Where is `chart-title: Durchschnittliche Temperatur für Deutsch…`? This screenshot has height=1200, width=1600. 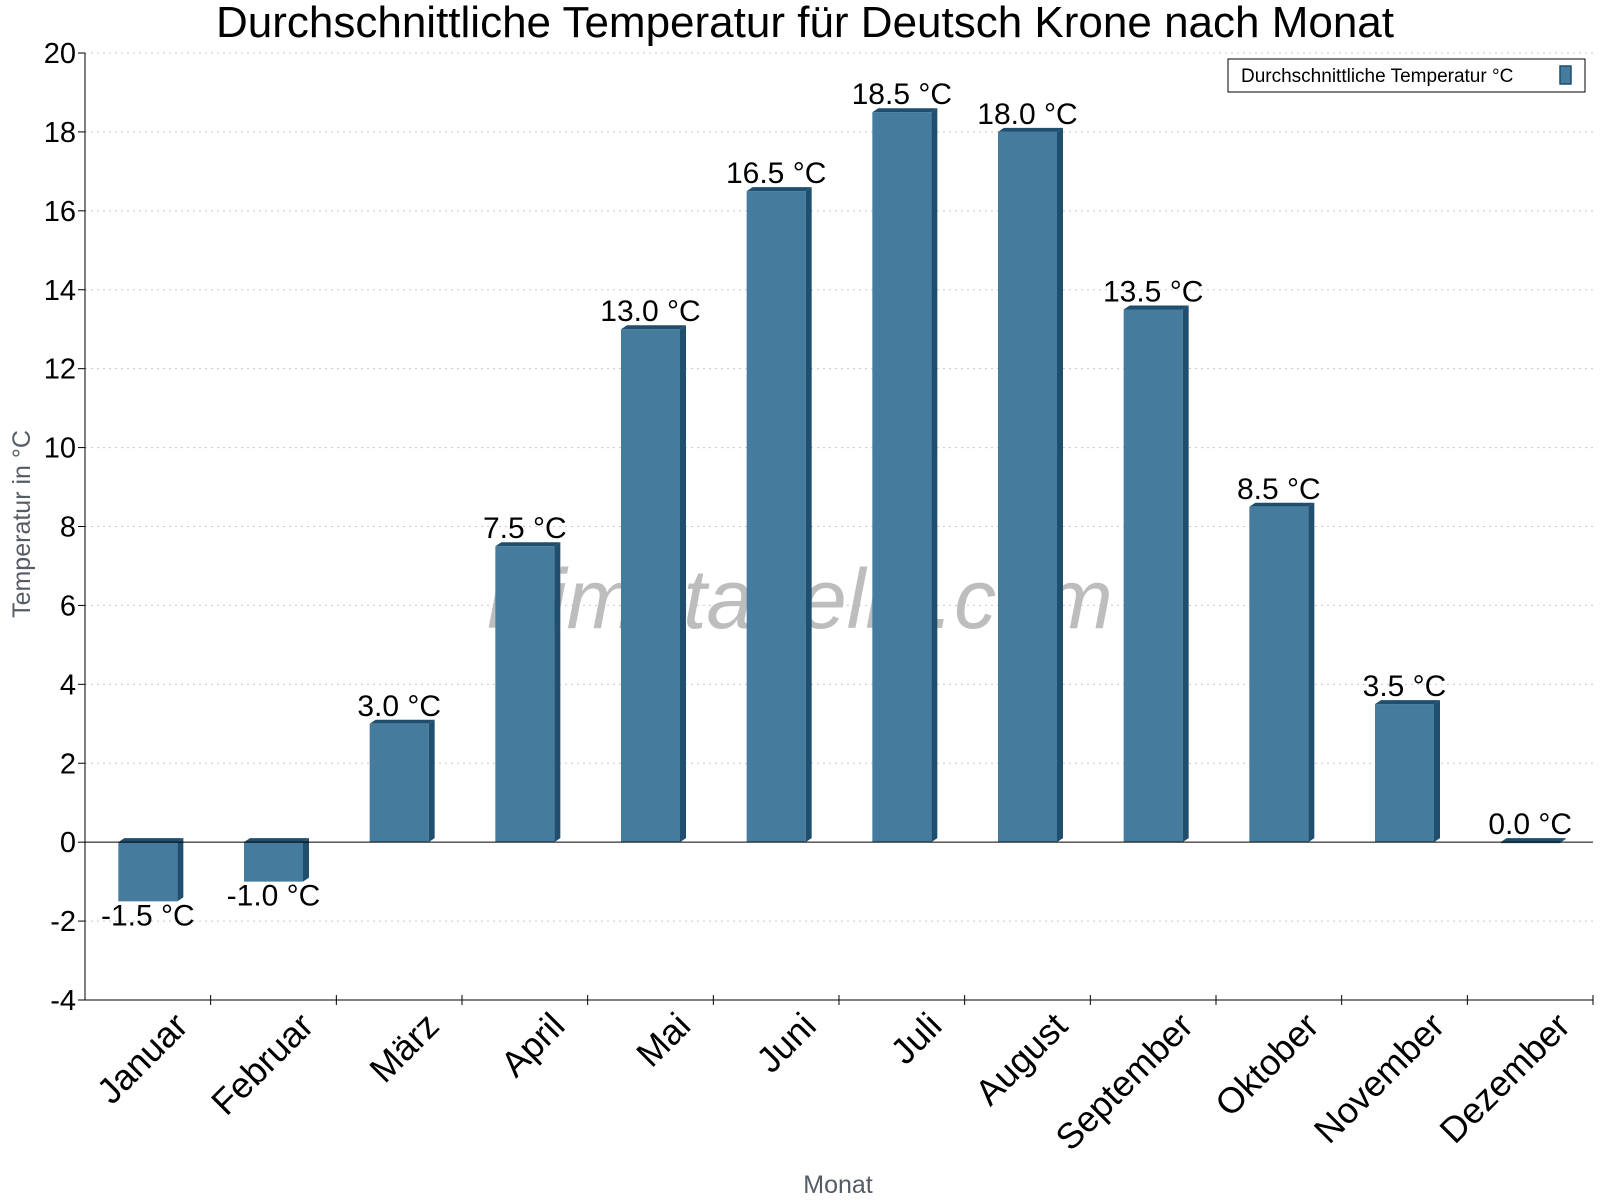
chart-title: Durchschnittliche Temperatur für Deutsch… is located at coordinates (805, 23).